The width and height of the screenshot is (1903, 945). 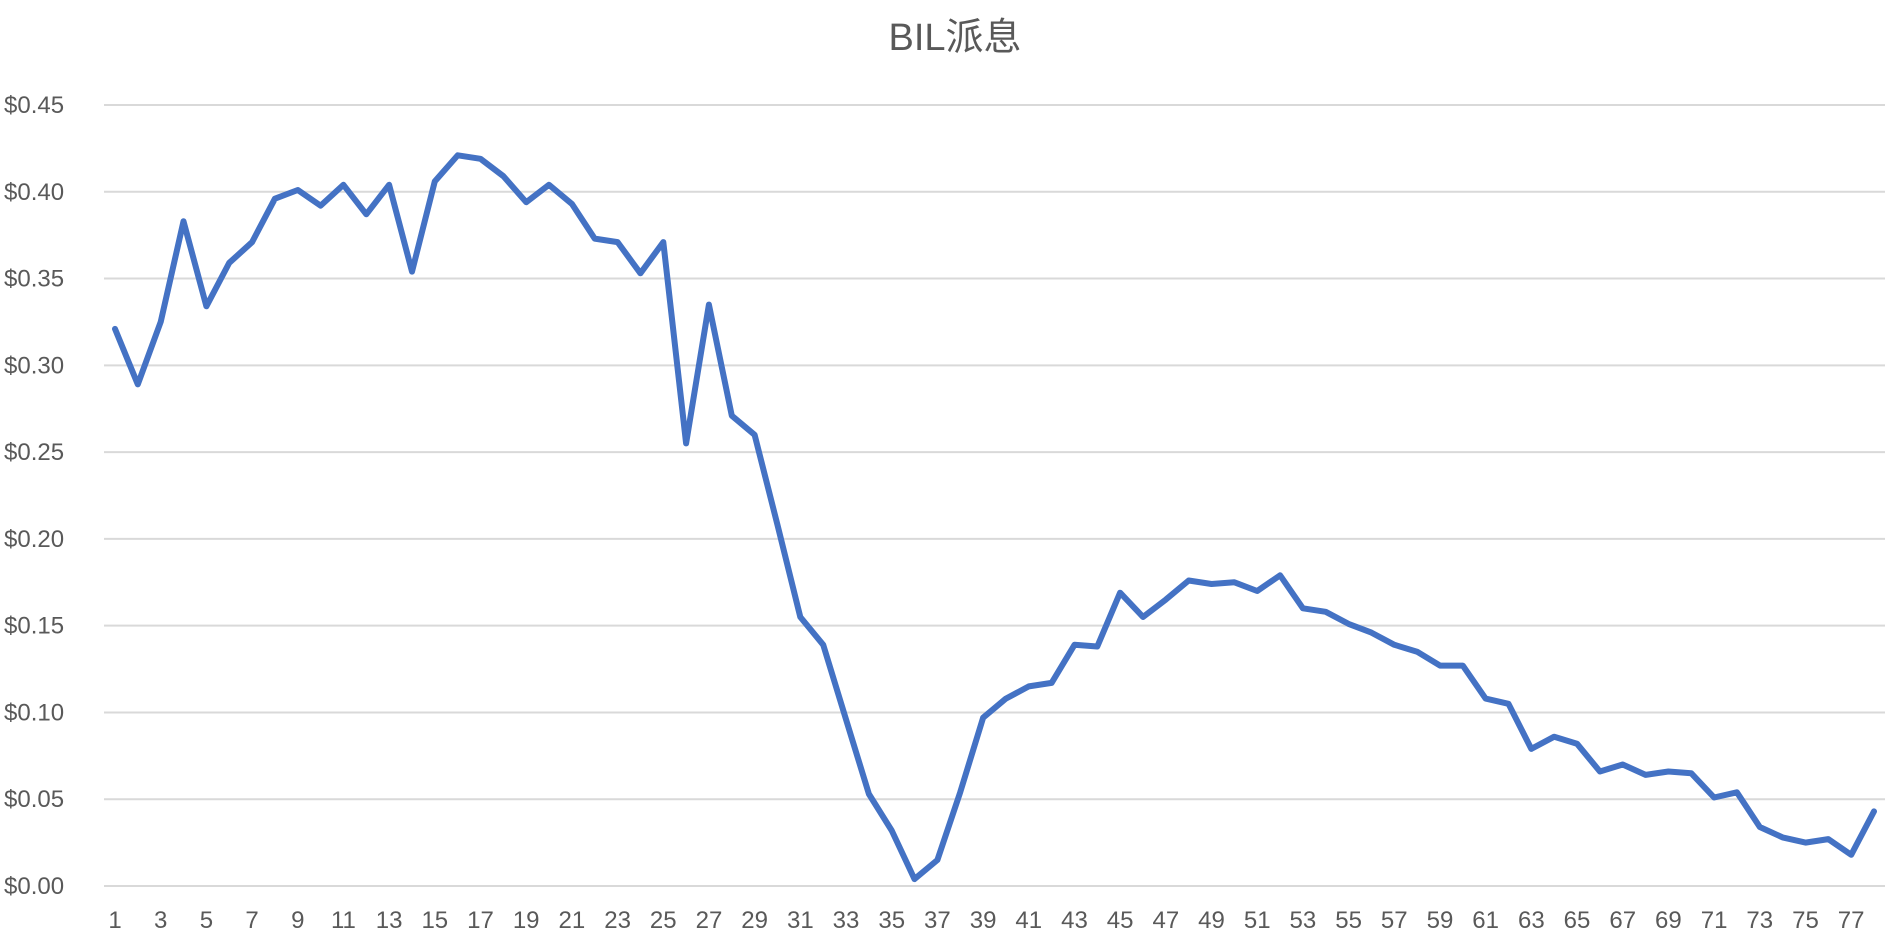 I want to click on x-tick-label: 29, so click(x=754, y=920).